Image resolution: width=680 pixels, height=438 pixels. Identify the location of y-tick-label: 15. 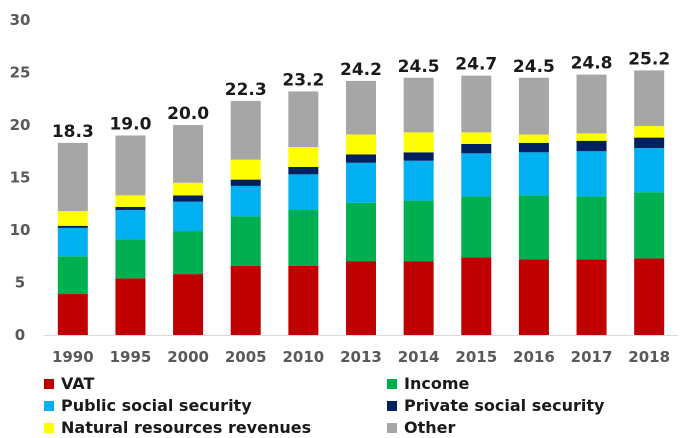
(20, 178).